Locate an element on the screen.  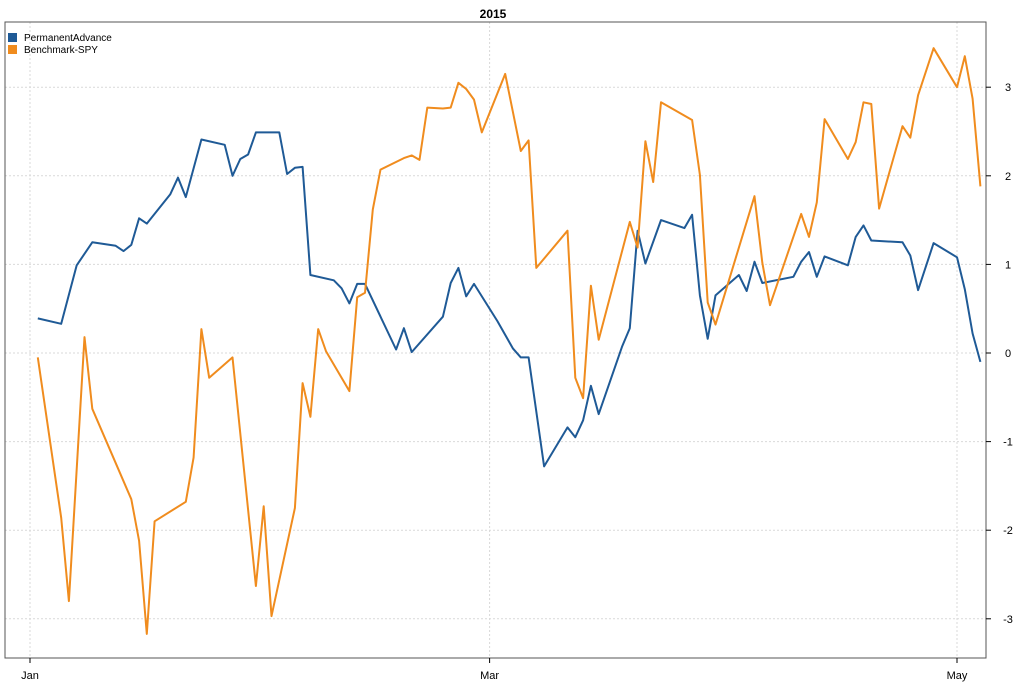
x-axis: Jan Mar May is located at coordinates (494, 670).